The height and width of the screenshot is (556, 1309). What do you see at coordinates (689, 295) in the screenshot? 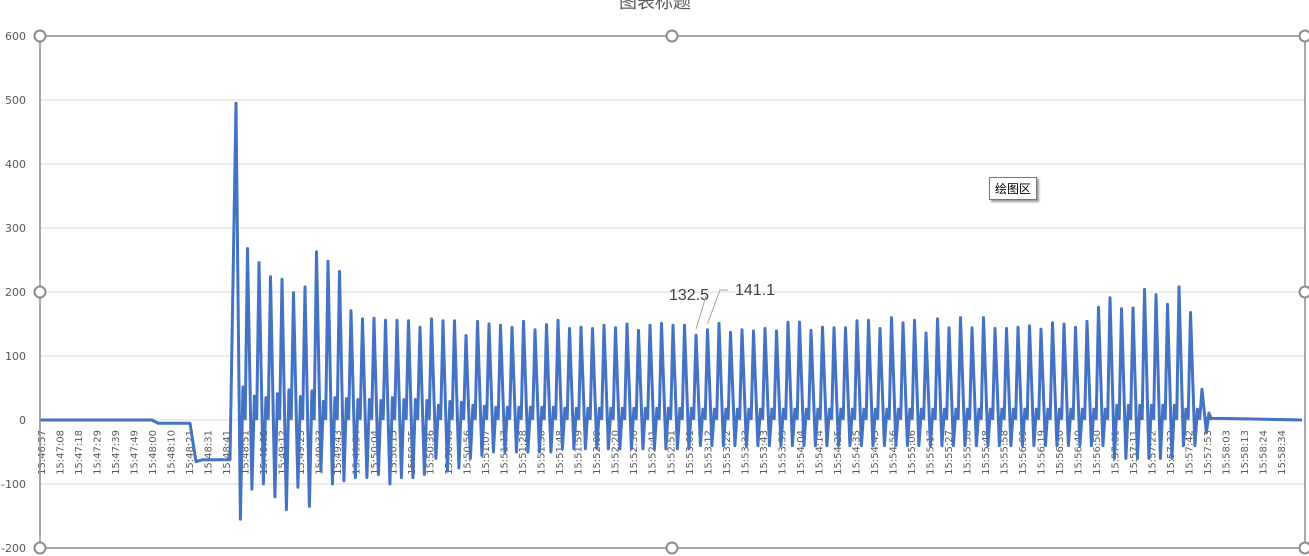
I see `data-label: 132.5` at bounding box center [689, 295].